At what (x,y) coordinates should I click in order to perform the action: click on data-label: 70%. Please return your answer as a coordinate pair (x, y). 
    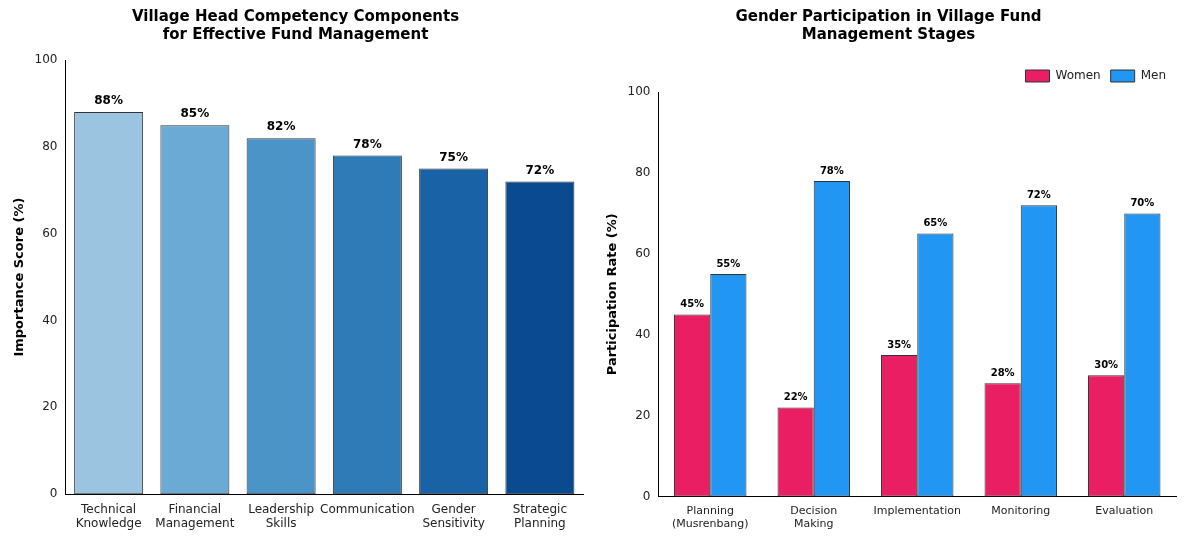
    Looking at the image, I should click on (1142, 202).